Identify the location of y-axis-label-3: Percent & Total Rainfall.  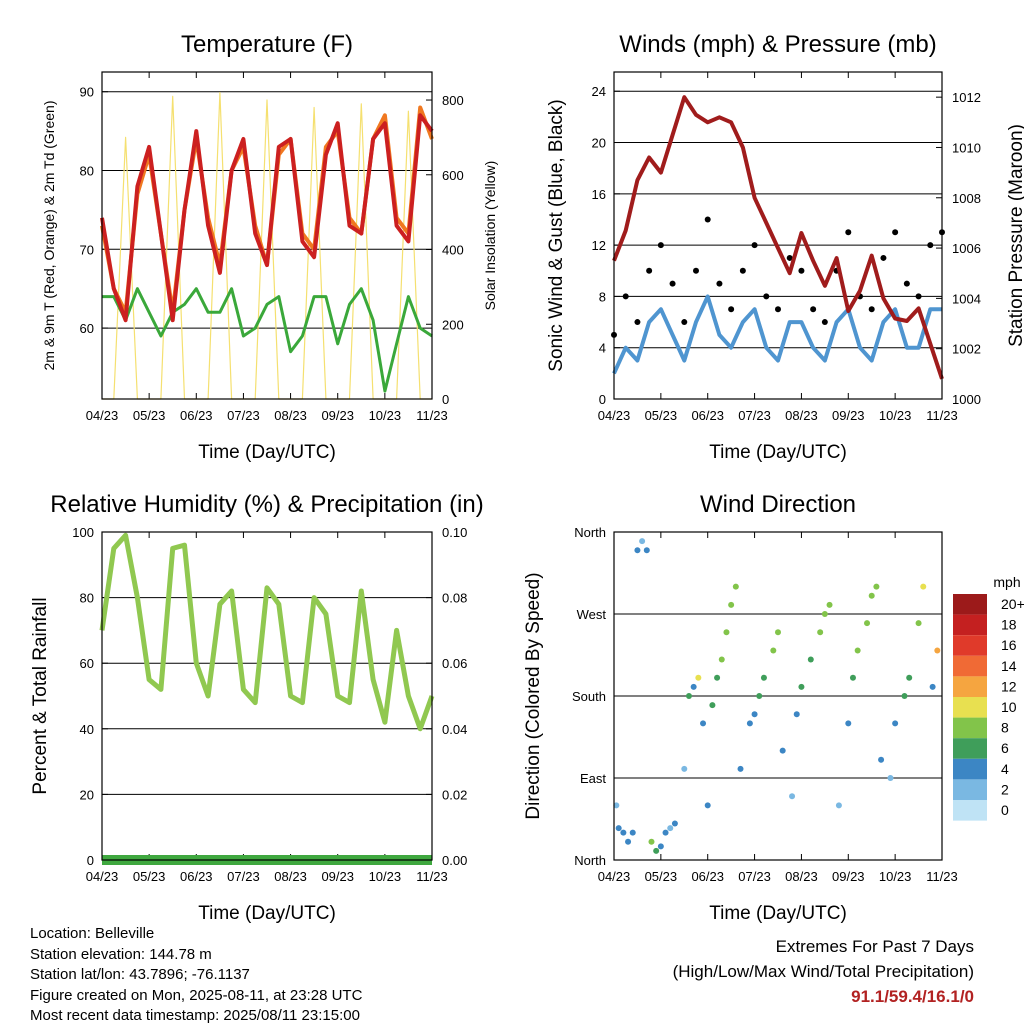
(40, 695).